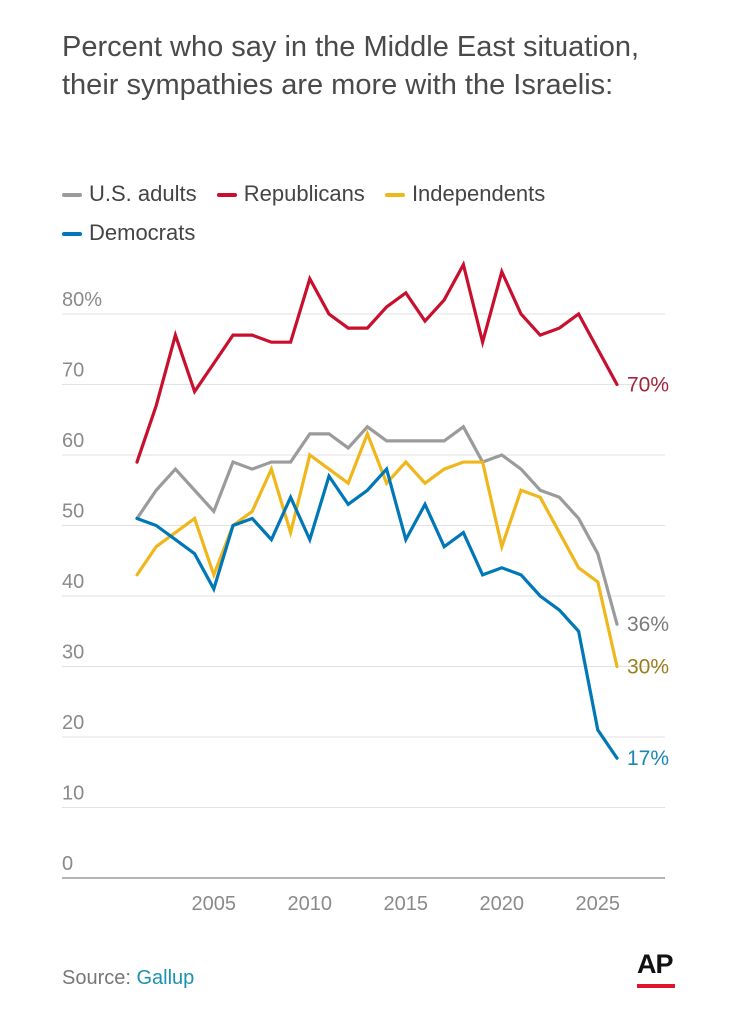 The image size is (737, 1023). Describe the element at coordinates (73, 723) in the screenshot. I see `y-tick-label: 20` at that location.